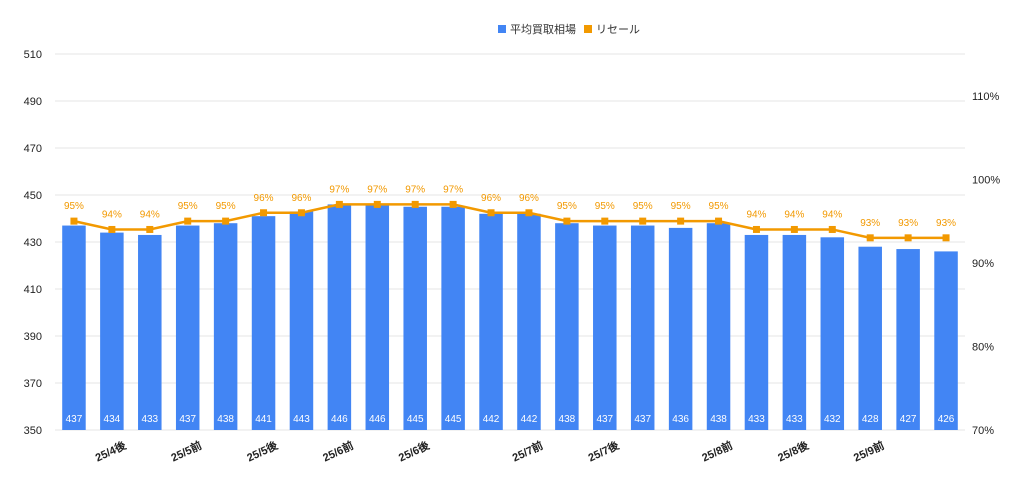 The width and height of the screenshot is (1024, 481). I want to click on legend-swatch-bar, so click(502, 29).